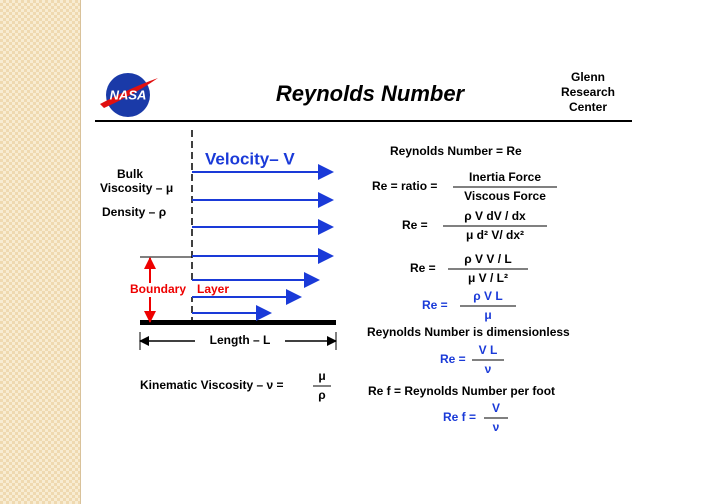 The height and width of the screenshot is (504, 728). I want to click on equation-num: V, so click(496, 408).